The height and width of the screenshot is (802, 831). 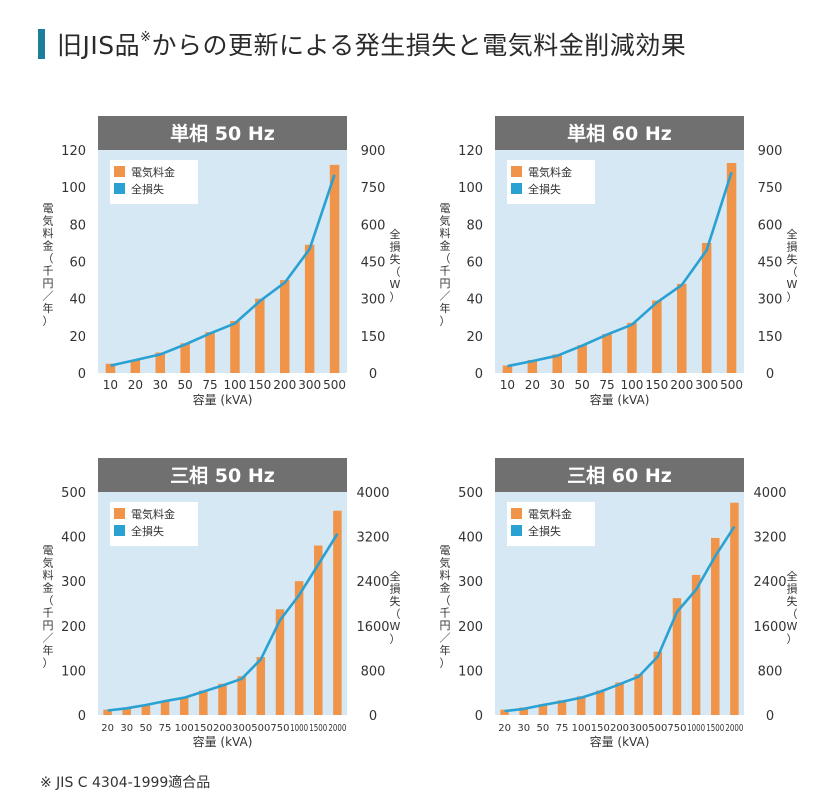 I want to click on y2-tick-label: 2400, so click(x=372, y=582).